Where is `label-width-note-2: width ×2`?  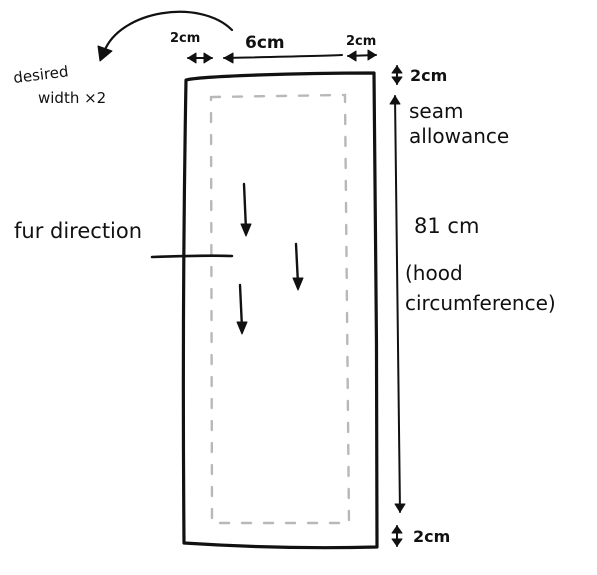
label-width-note-2: width ×2 is located at coordinates (72, 98).